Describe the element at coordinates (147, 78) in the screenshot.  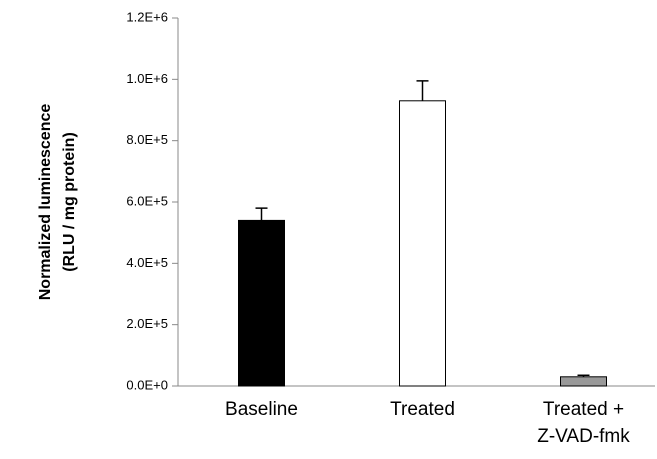
I see `y-tick-label: 1.0E+6` at that location.